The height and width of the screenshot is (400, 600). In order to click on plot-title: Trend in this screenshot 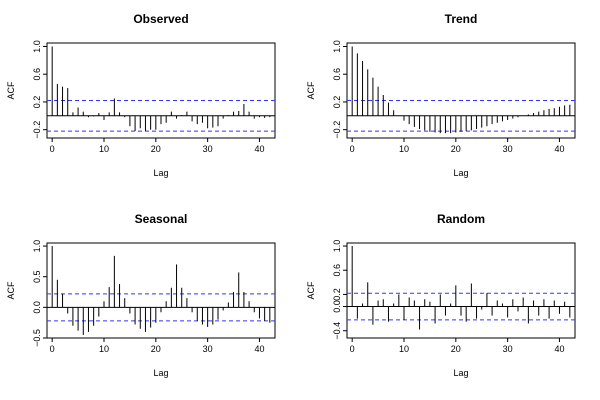, I will do `click(461, 19)`.